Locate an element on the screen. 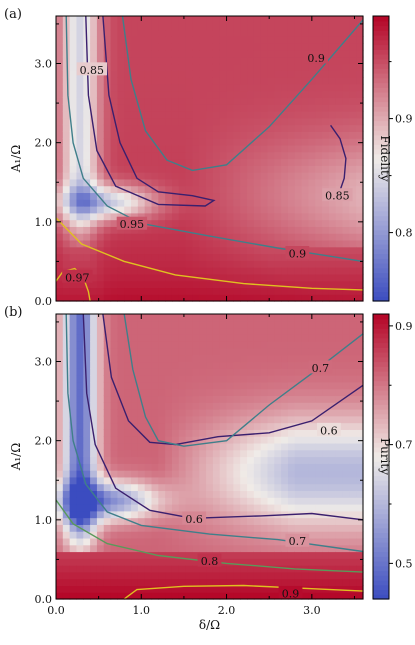 This screenshot has width=415, height=645. purity-contour-line is located at coordinates (243, 592).